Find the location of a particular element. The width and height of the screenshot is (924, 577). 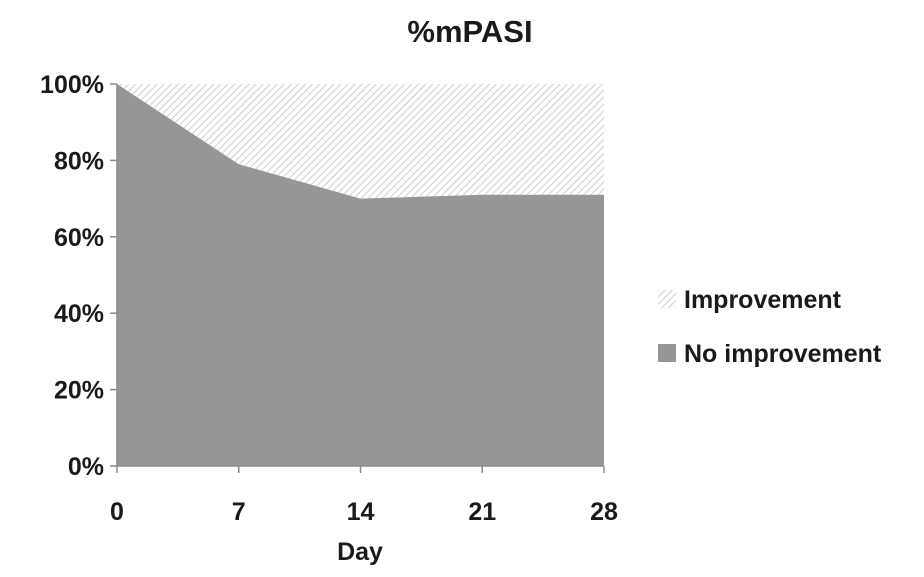

legend: Improvement No improvement is located at coordinates (770, 327).